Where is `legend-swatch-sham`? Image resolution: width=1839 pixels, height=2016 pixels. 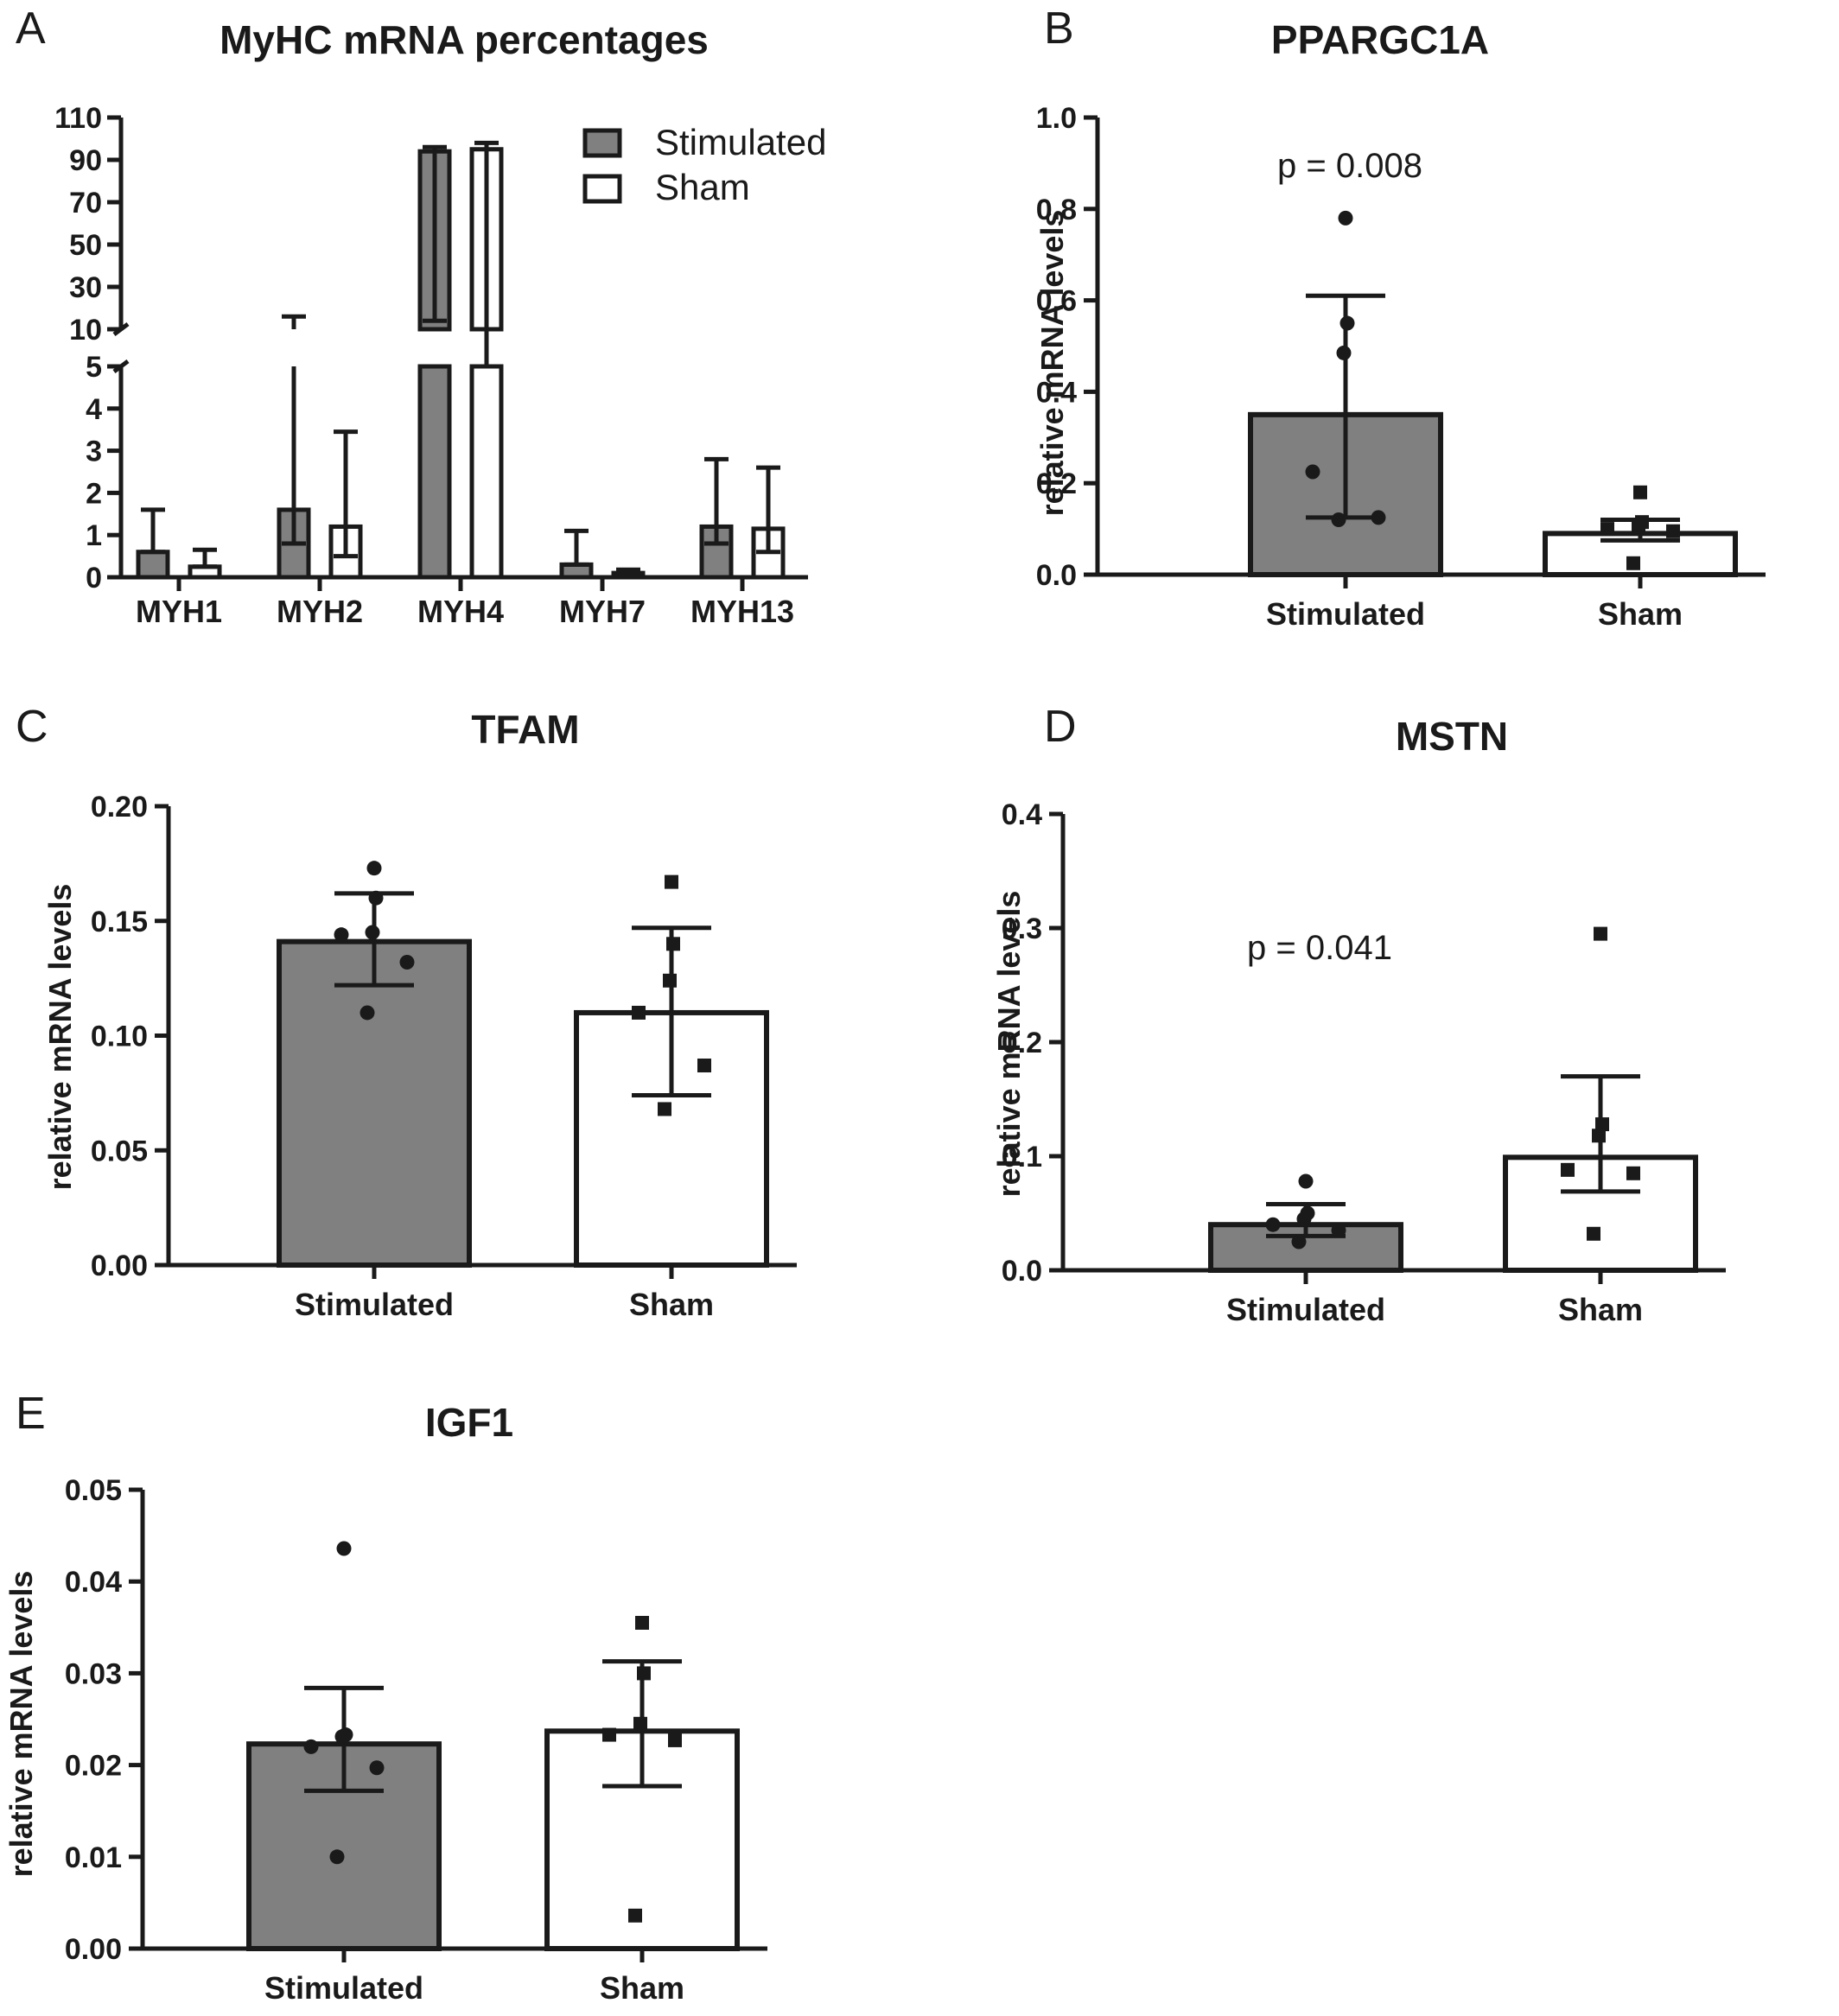 legend-swatch-sham is located at coordinates (602, 189).